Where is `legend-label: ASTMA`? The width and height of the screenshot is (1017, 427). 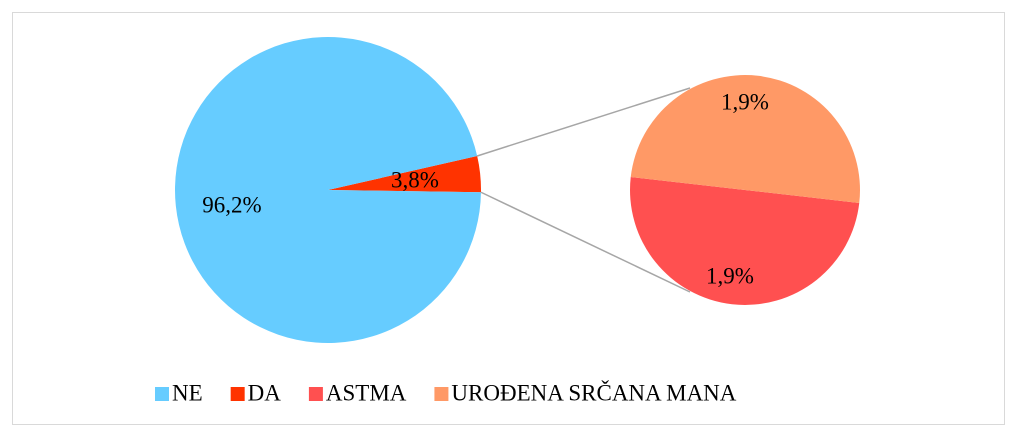 legend-label: ASTMA is located at coordinates (366, 392).